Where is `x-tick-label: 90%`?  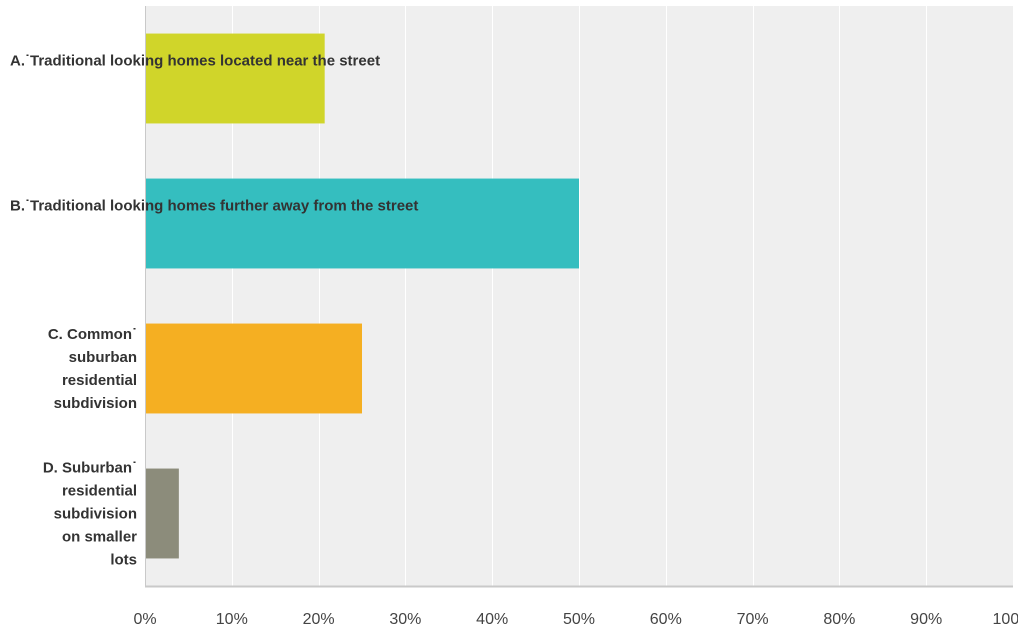
x-tick-label: 90% is located at coordinates (926, 619).